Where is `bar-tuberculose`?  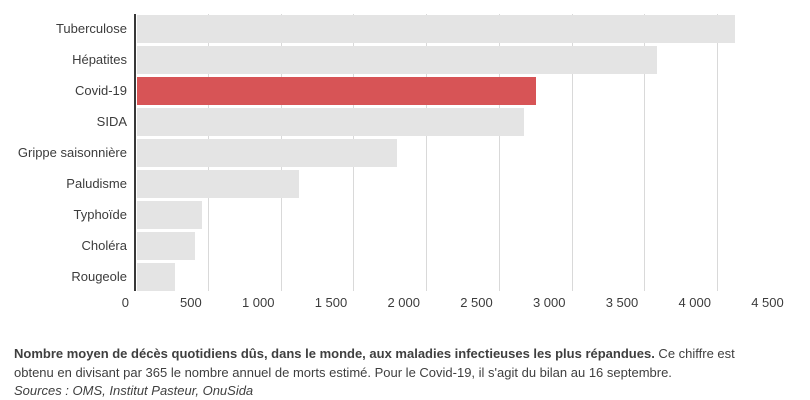 bar-tuberculose is located at coordinates (436, 29).